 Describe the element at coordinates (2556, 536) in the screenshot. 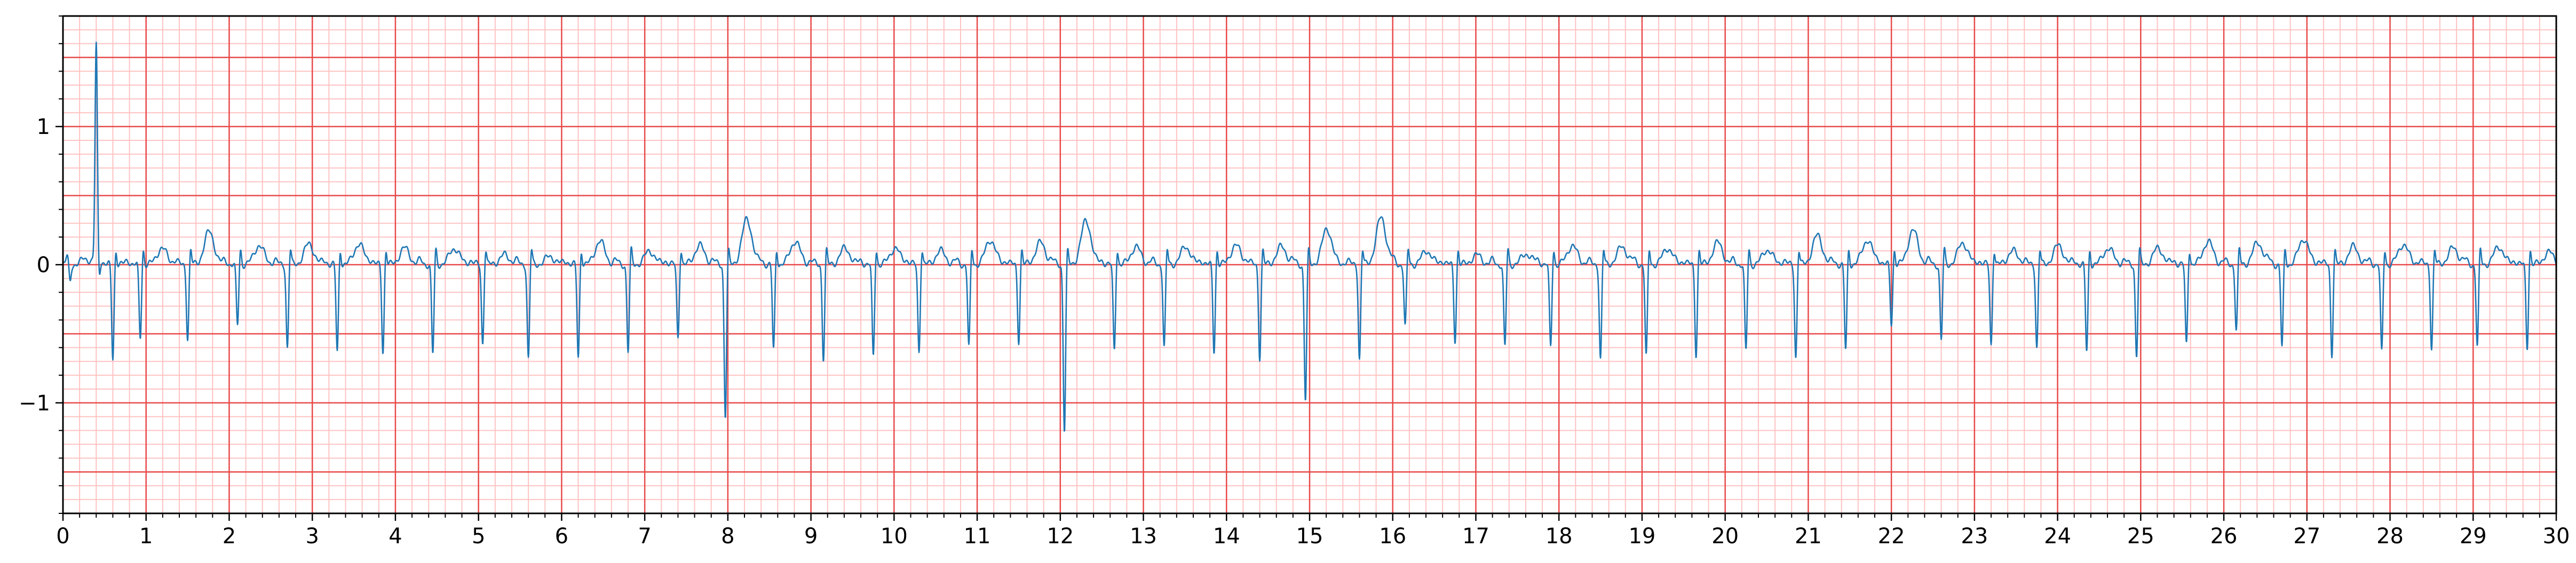

I see `x-tick-label: 30` at that location.